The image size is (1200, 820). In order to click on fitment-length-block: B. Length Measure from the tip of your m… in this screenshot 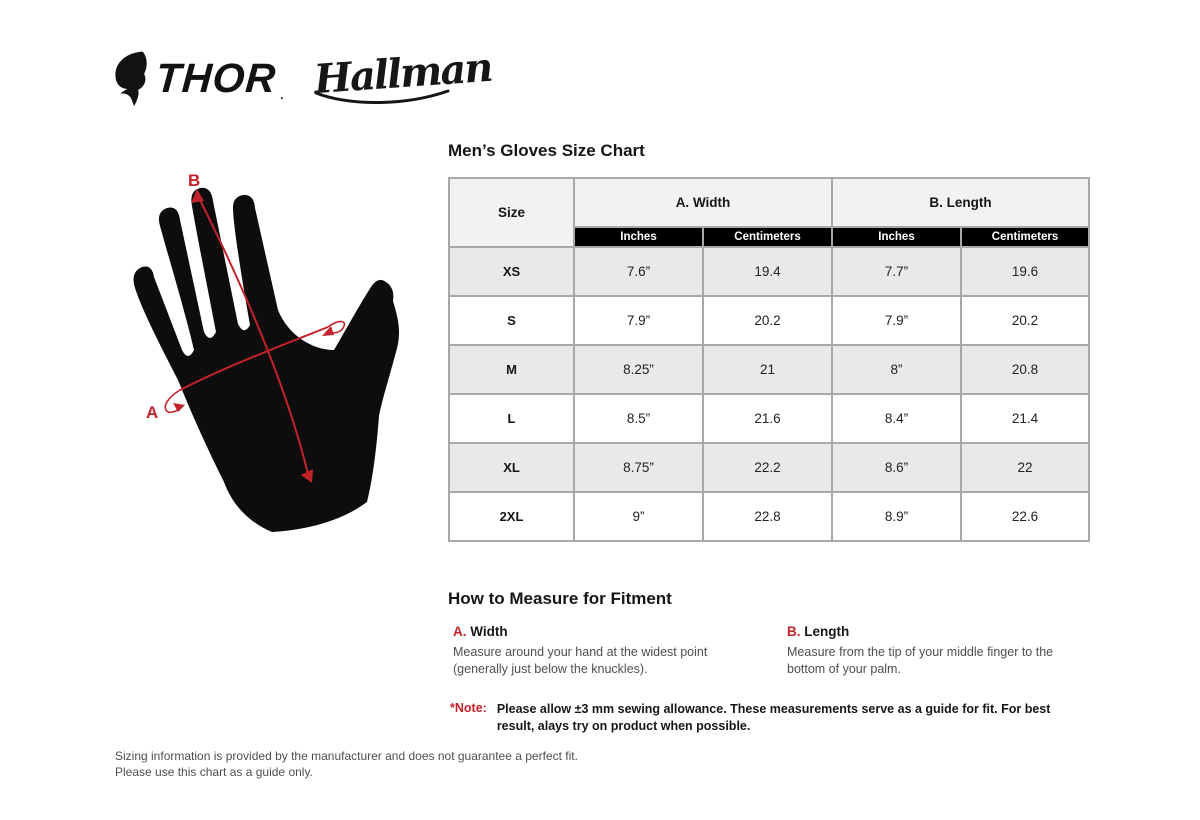, I will do `click(933, 650)`.